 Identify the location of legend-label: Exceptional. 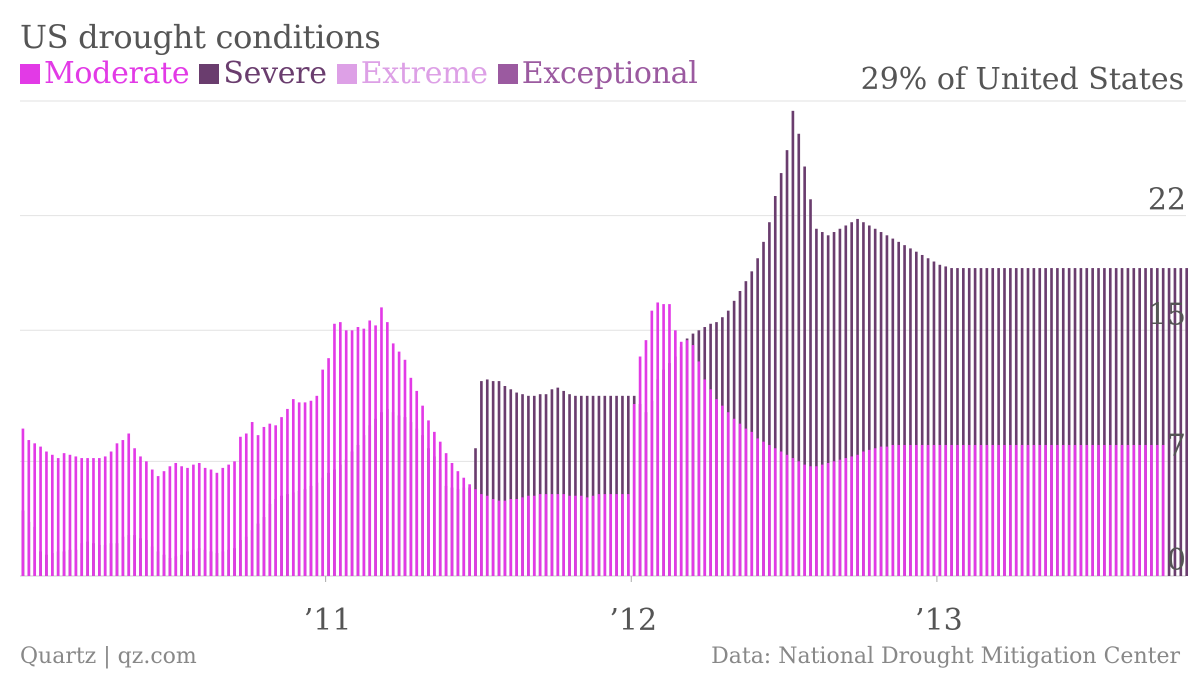
(609, 73).